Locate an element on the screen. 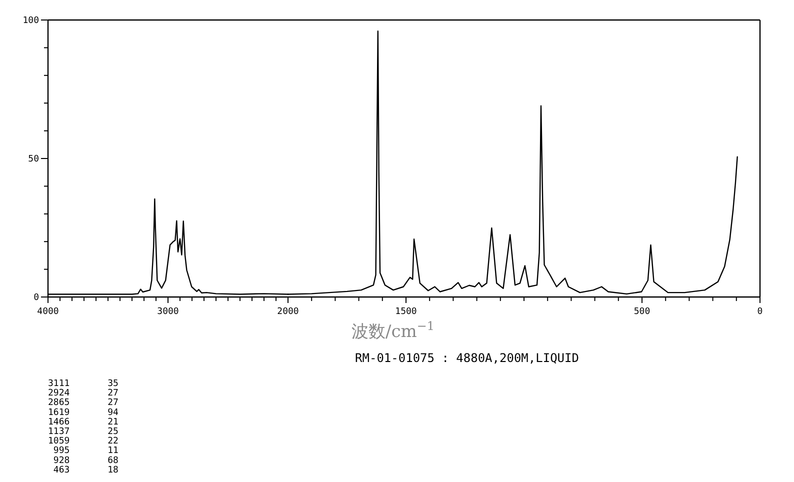 The image size is (794, 482). text: 1059 22 is located at coordinates (83, 441).